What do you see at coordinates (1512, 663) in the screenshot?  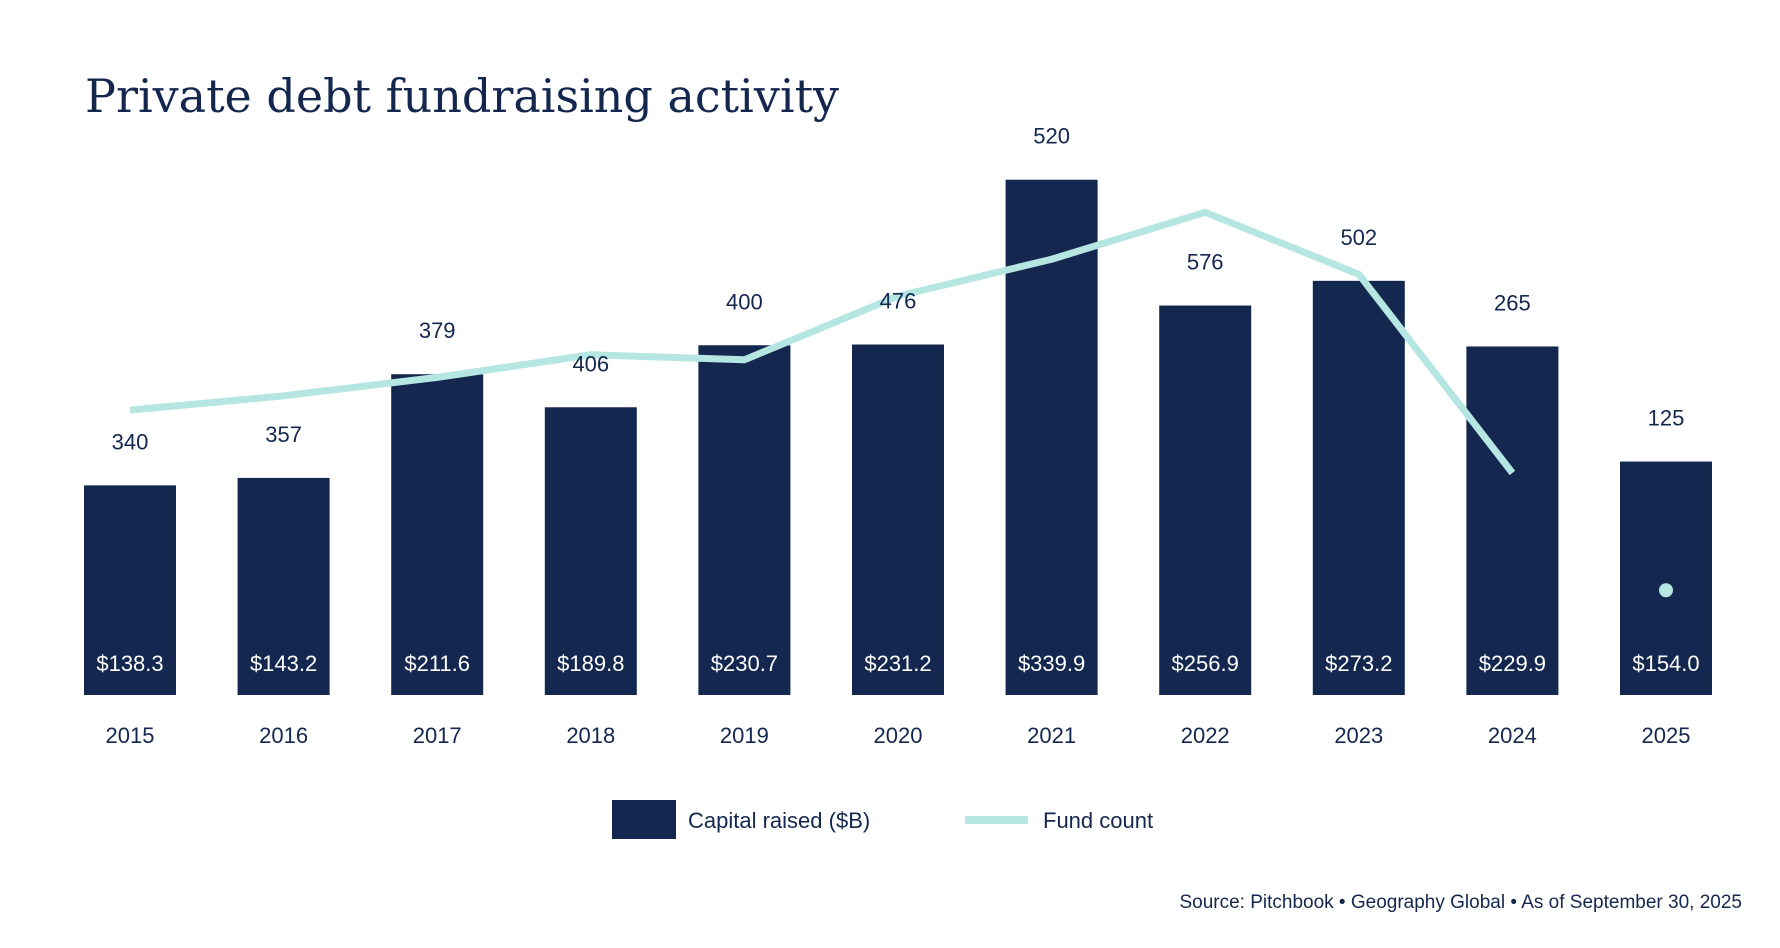 I see `bar-value-label: $229.9` at bounding box center [1512, 663].